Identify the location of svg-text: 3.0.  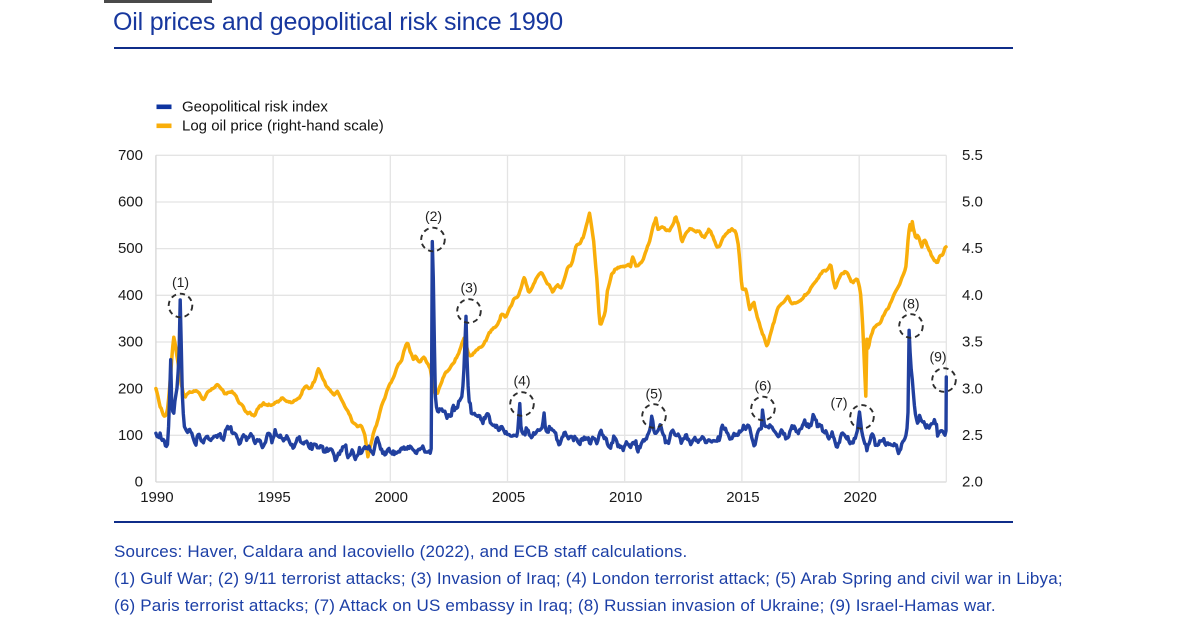
(972, 388).